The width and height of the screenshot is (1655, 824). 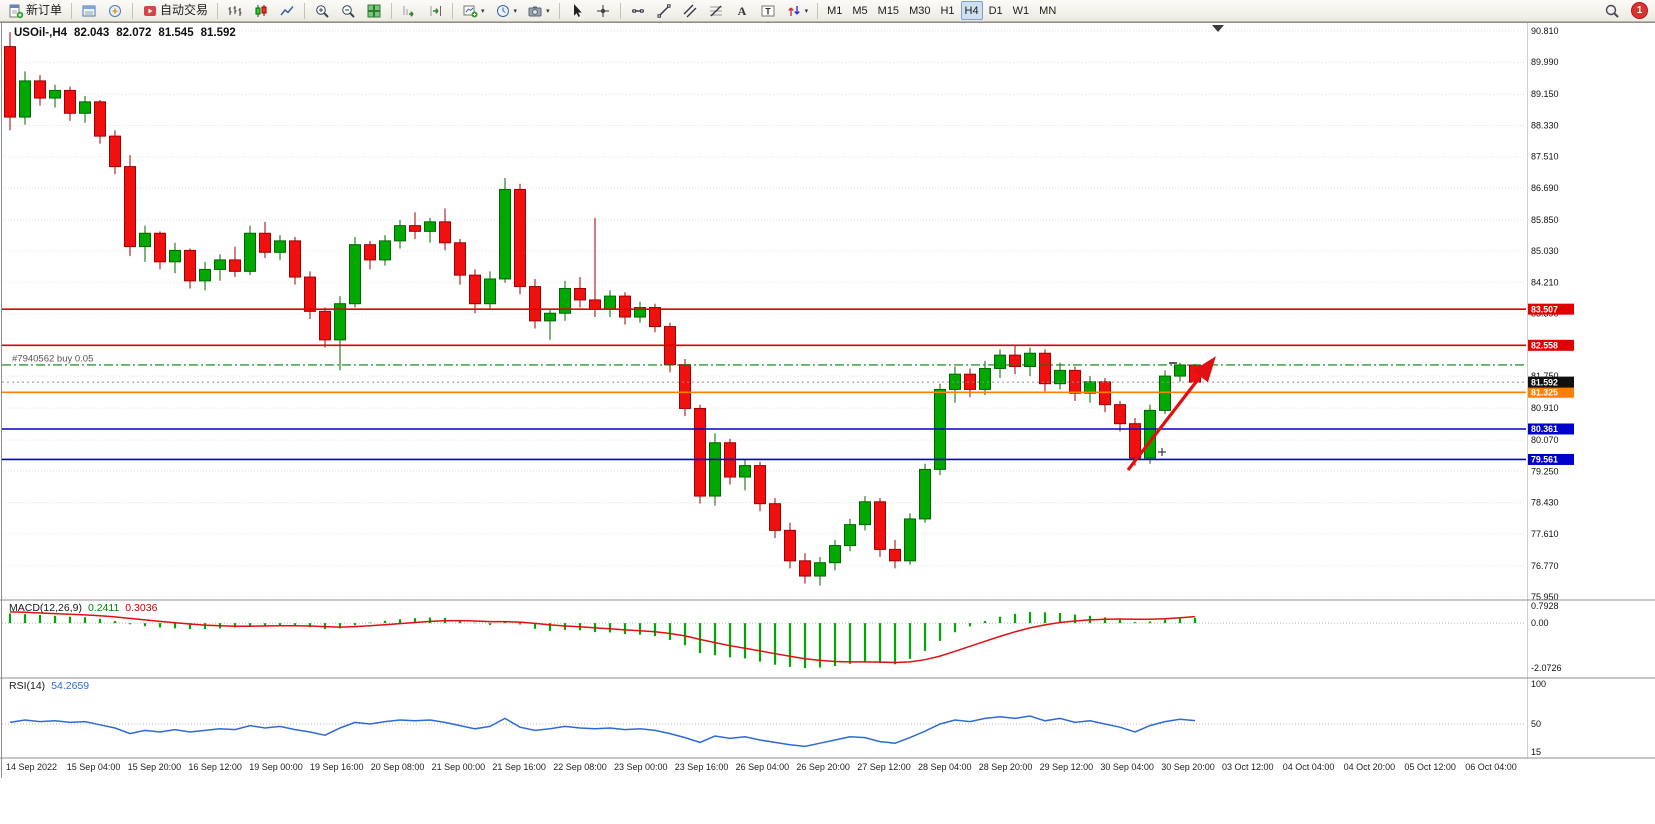 I want to click on time-label: 20 Sep 08:00, so click(x=398, y=767).